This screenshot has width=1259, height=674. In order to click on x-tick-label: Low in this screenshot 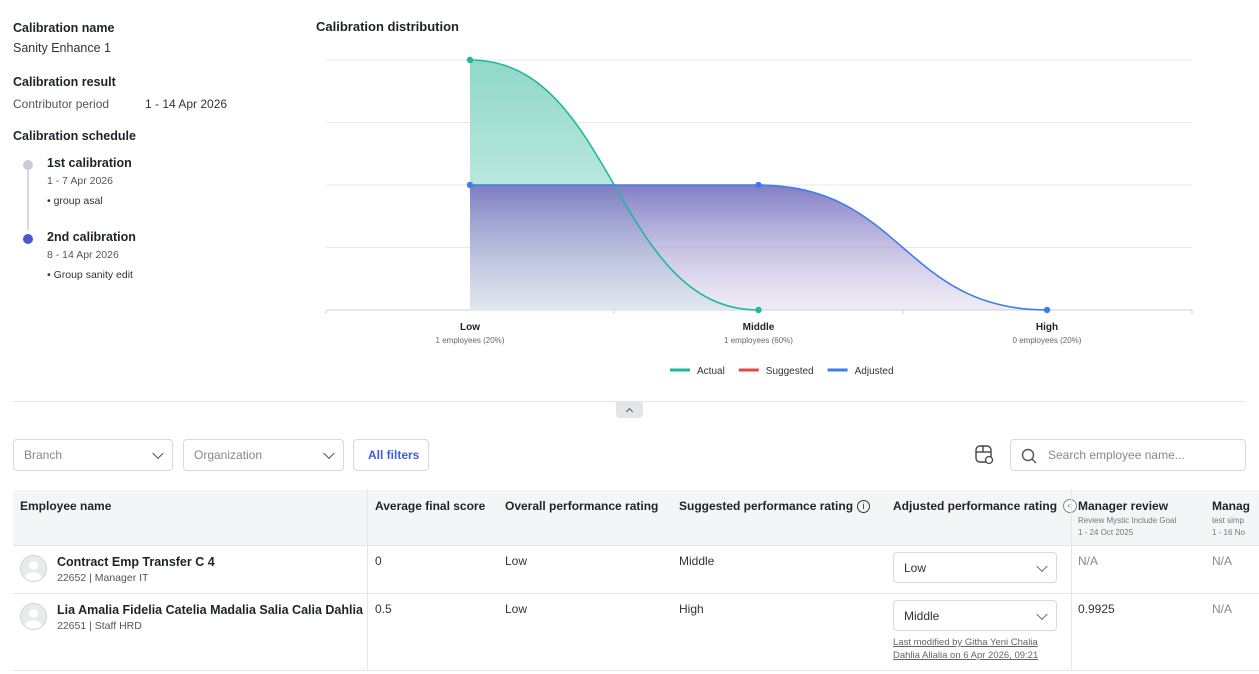, I will do `click(470, 327)`.